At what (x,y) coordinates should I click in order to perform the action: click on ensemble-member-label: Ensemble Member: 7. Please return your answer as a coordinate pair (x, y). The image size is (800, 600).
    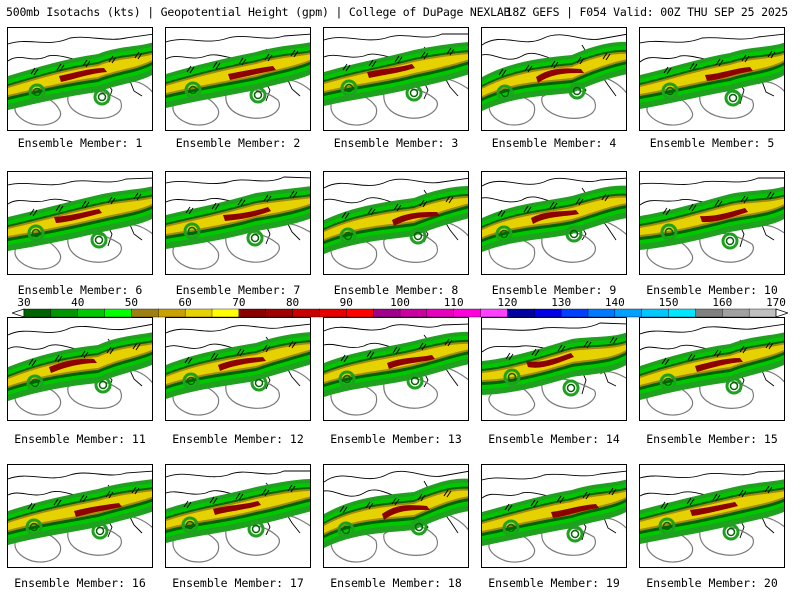
    Looking at the image, I should click on (238, 290).